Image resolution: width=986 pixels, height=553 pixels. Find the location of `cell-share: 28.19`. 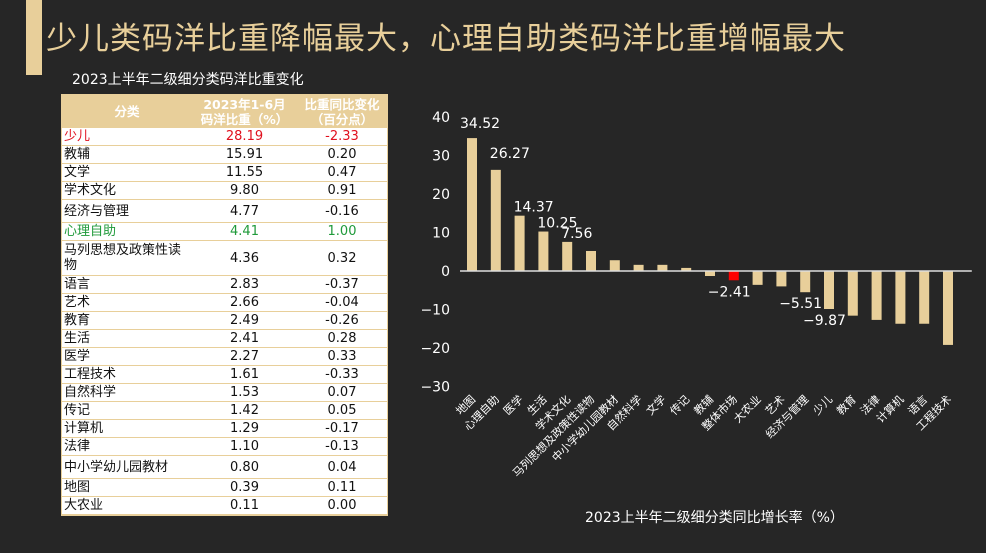

cell-share: 28.19 is located at coordinates (244, 137).